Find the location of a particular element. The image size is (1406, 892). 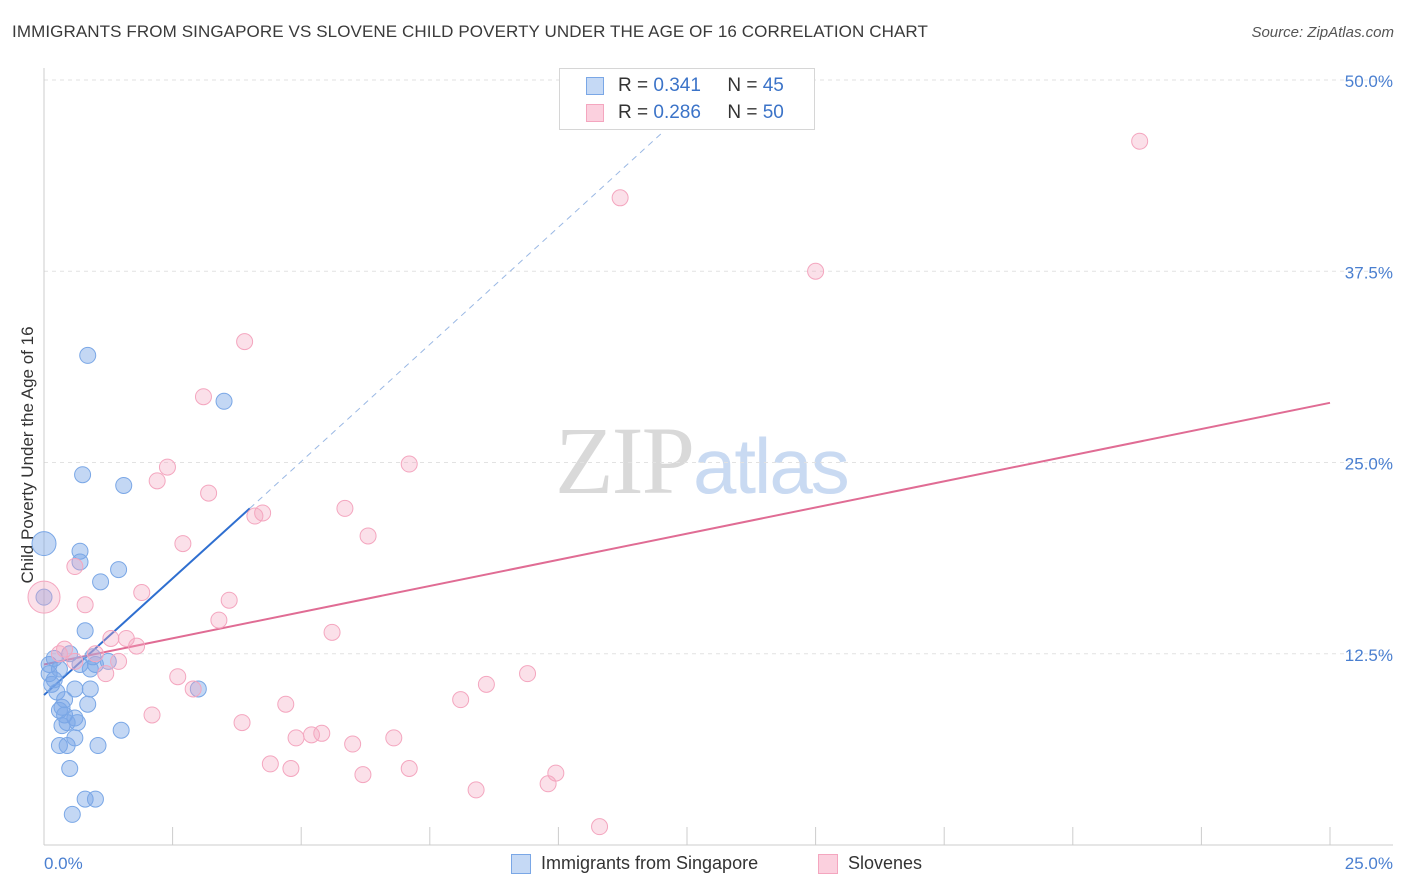

legend-swatch-slovenes is located at coordinates (595, 113).